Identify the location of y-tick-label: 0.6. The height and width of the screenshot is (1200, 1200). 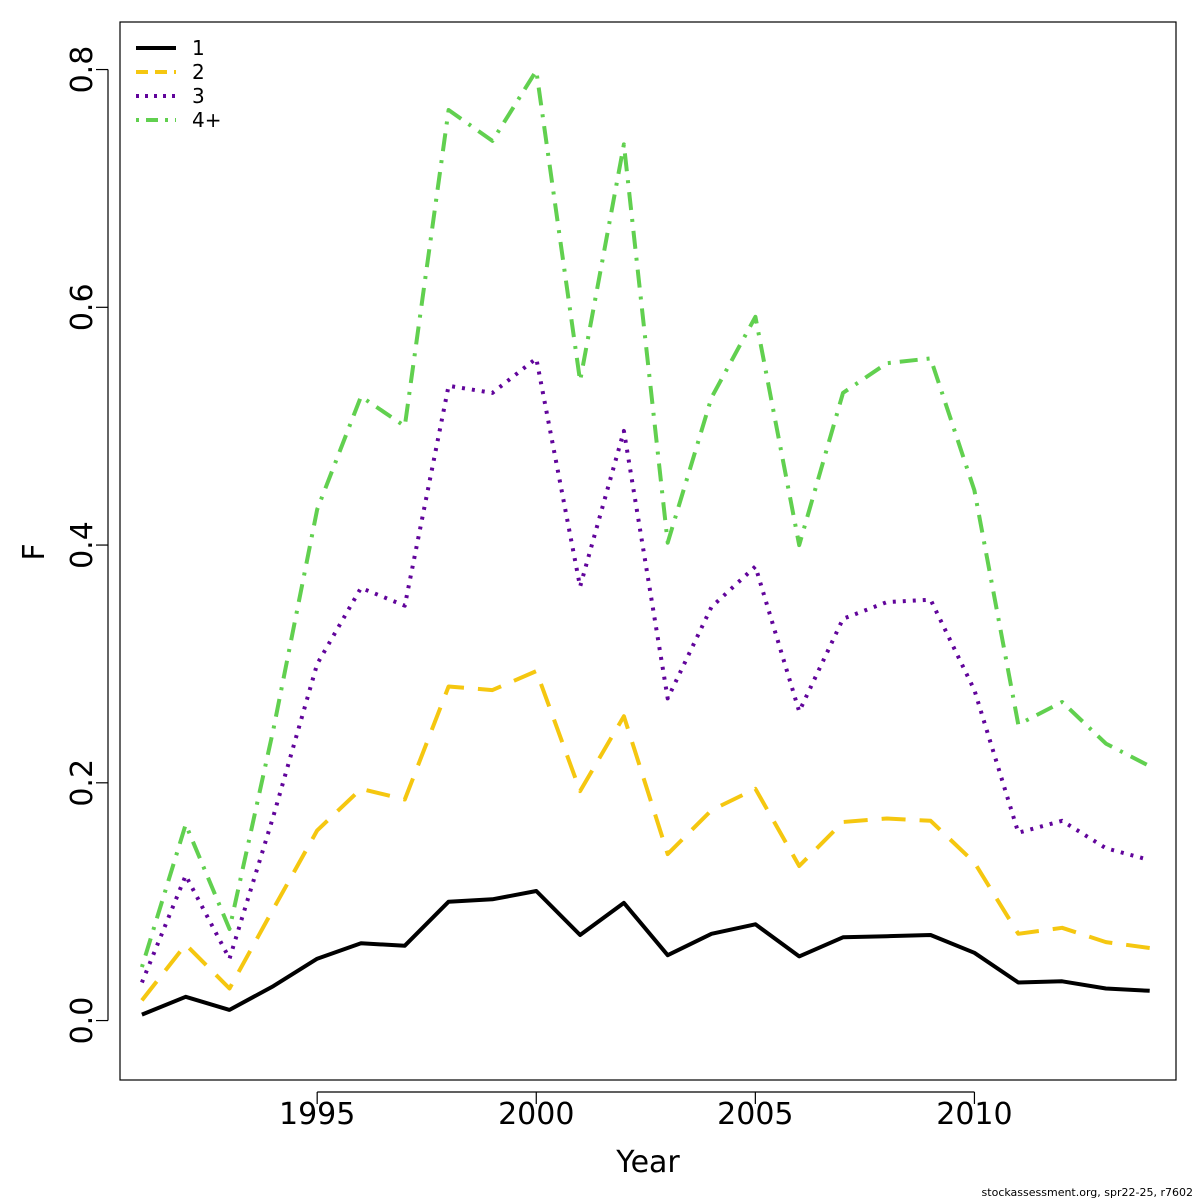
(82, 307).